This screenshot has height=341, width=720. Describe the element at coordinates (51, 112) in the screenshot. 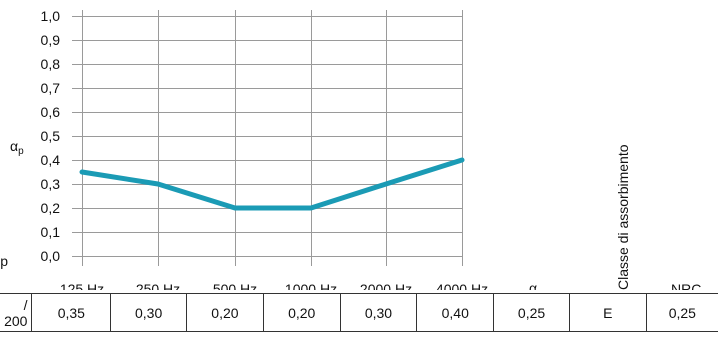

I see `y-tick-label: 0,6` at that location.